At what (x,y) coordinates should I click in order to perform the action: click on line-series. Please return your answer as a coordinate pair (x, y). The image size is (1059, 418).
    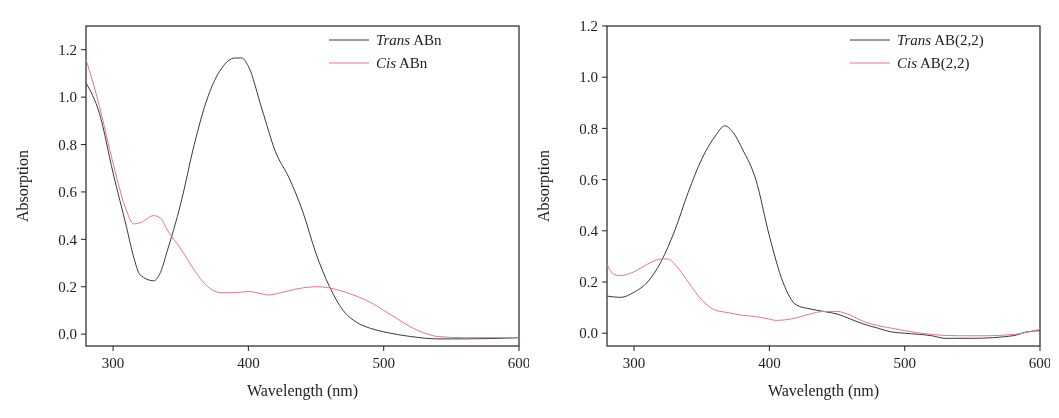
    Looking at the image, I should click on (823, 297).